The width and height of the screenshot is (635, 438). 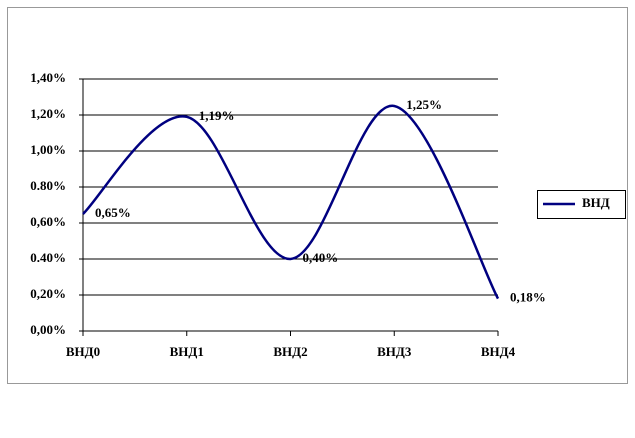 I want to click on data-label: 0,18%, so click(x=528, y=297).